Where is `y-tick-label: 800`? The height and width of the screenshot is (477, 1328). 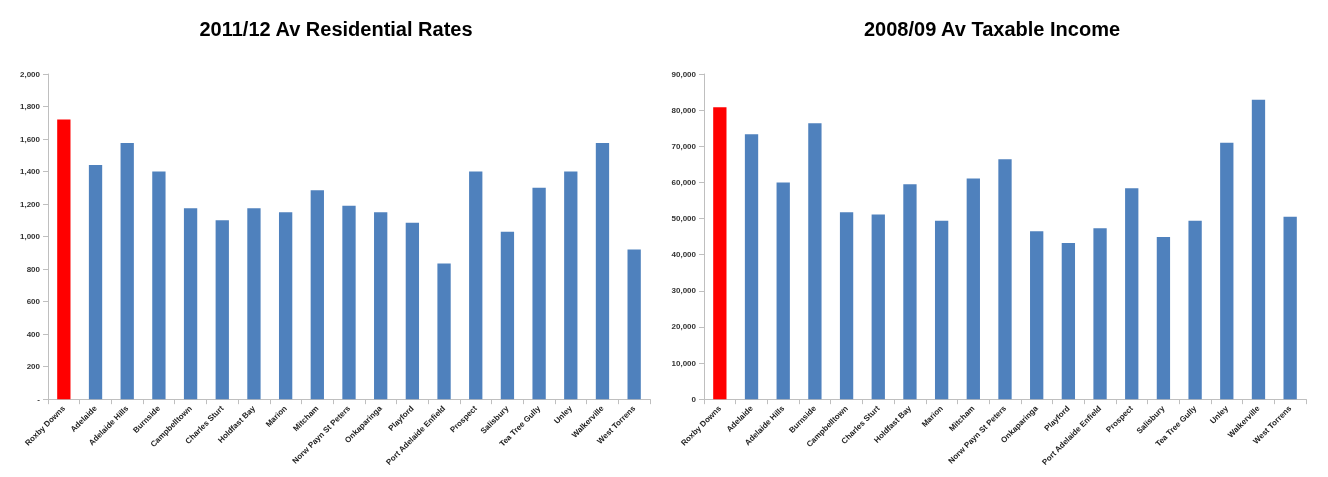
y-tick-label: 800 is located at coordinates (33, 269).